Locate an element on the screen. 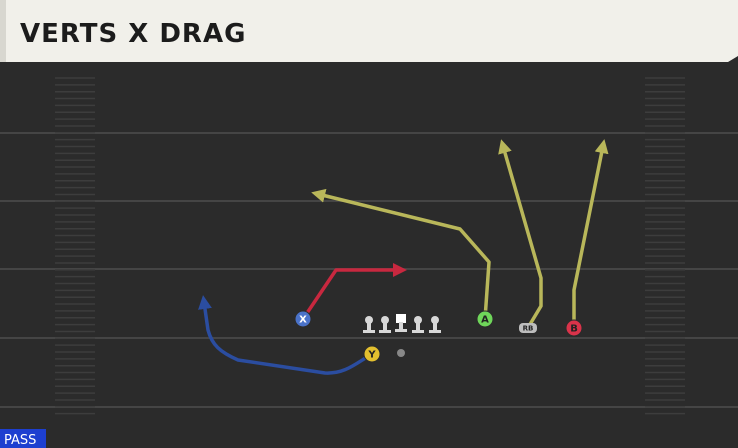 The image size is (738, 448). header-edge is located at coordinates (3, 31).